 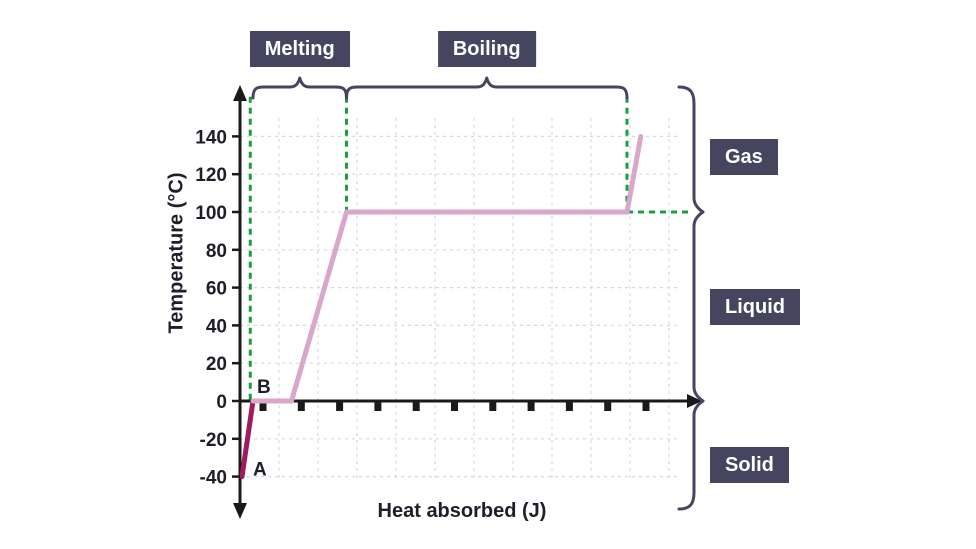 I want to click on y-tick-label: 20, so click(x=216, y=364).